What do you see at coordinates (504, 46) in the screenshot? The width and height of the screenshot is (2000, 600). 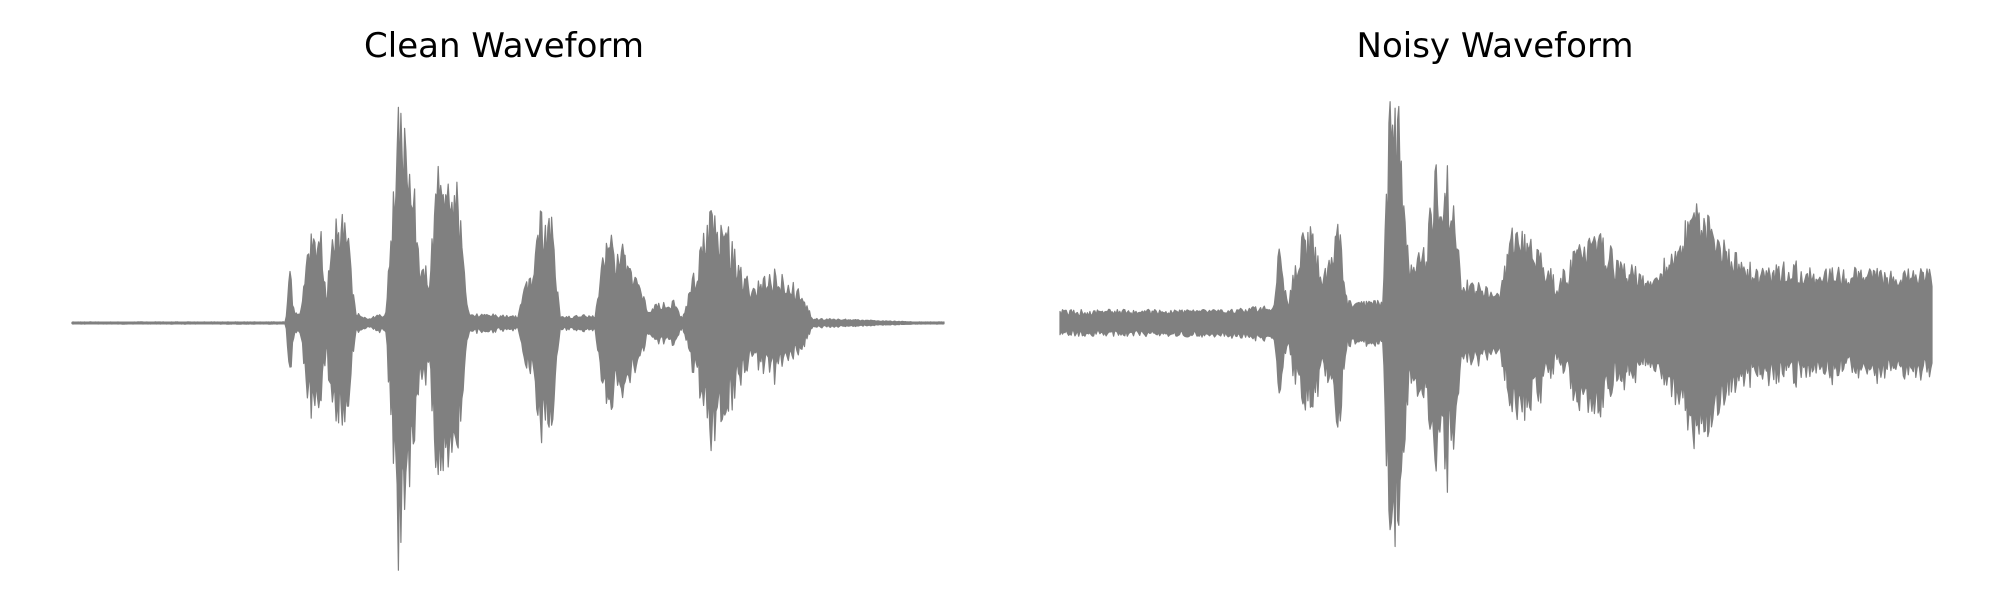 I see `clean-waveform-title: Clean Waveform` at bounding box center [504, 46].